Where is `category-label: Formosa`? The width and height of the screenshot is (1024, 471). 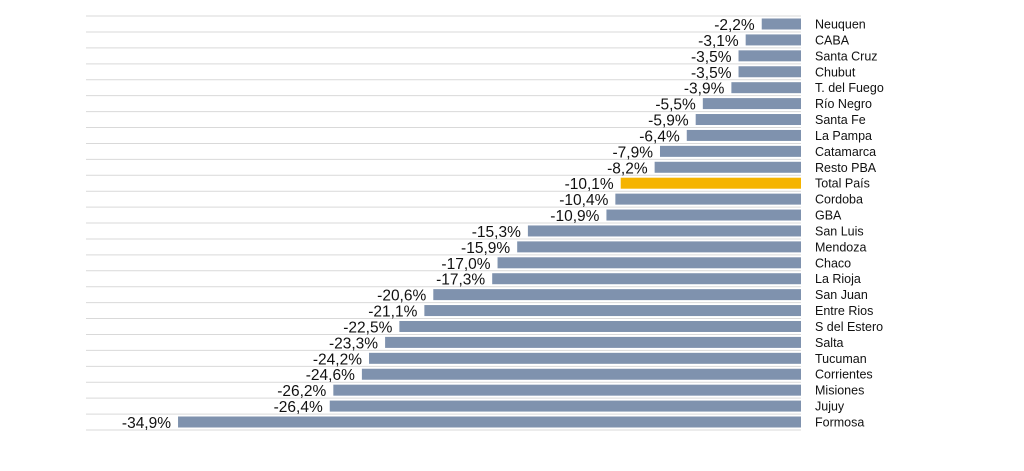 category-label: Formosa is located at coordinates (839, 423).